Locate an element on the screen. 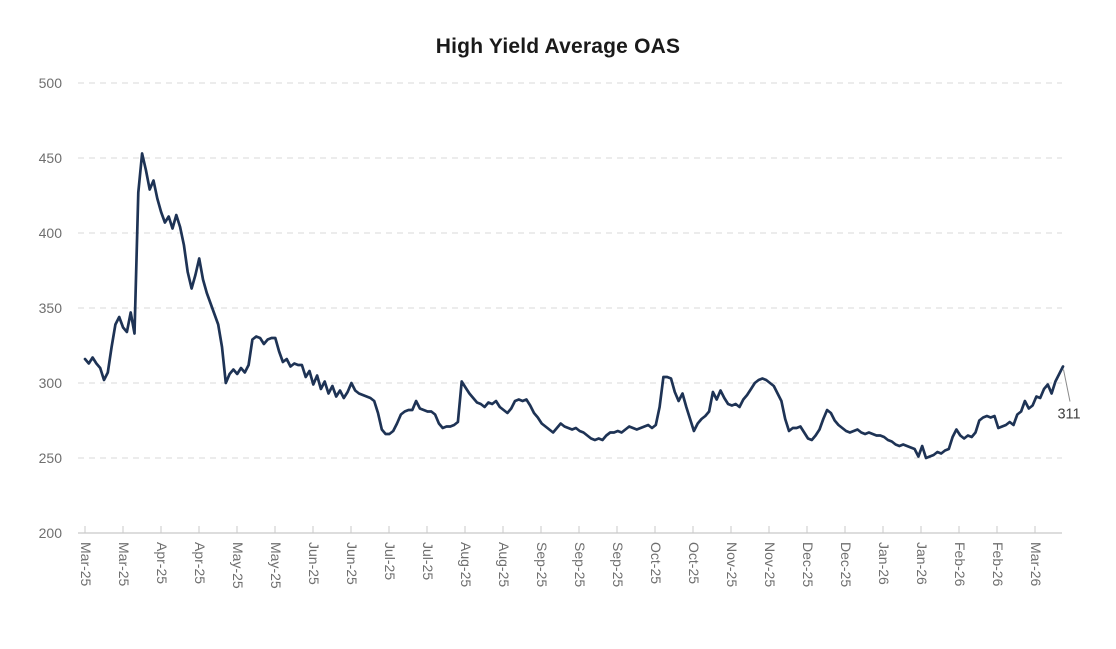 The width and height of the screenshot is (1116, 649). chart-title: High Yield Average OAS is located at coordinates (558, 46).